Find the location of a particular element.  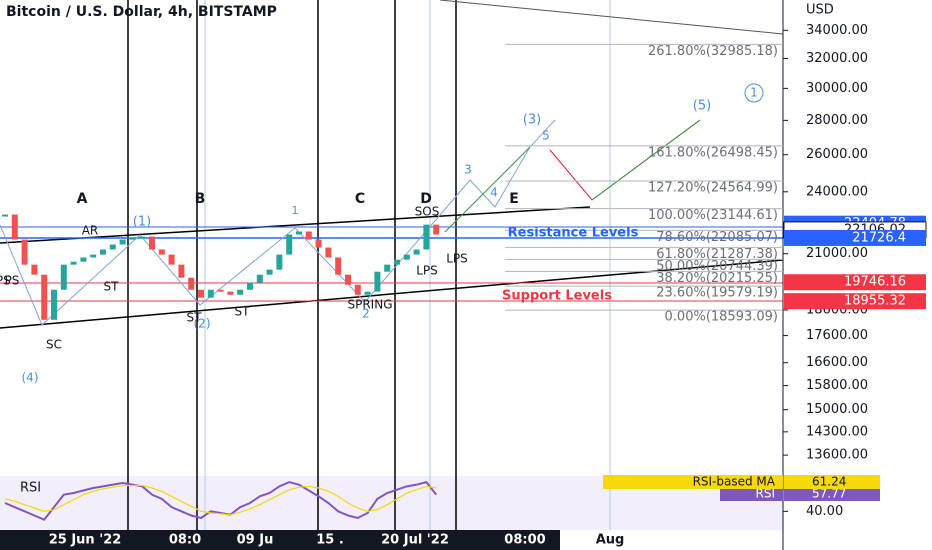

x-tick-label: 08:0 is located at coordinates (185, 540).